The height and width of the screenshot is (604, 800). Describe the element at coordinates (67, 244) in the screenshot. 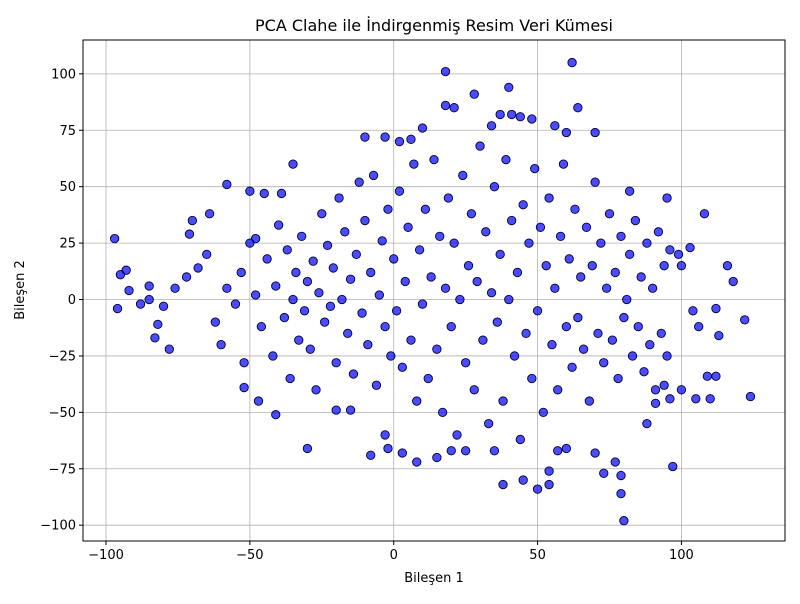

I see `y-tick-label: 25` at that location.